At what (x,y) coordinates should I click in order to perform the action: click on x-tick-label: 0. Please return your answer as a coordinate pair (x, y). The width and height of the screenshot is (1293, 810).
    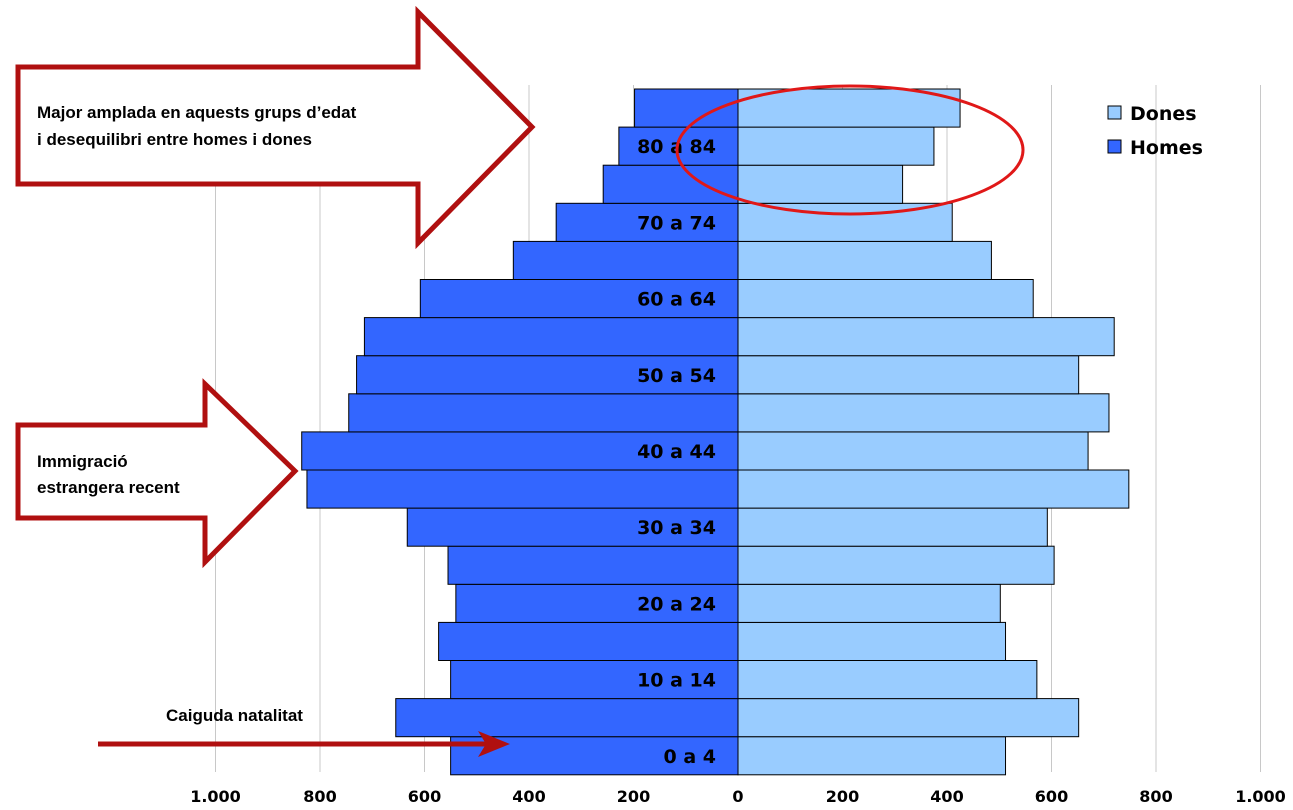
    Looking at the image, I should click on (737, 796).